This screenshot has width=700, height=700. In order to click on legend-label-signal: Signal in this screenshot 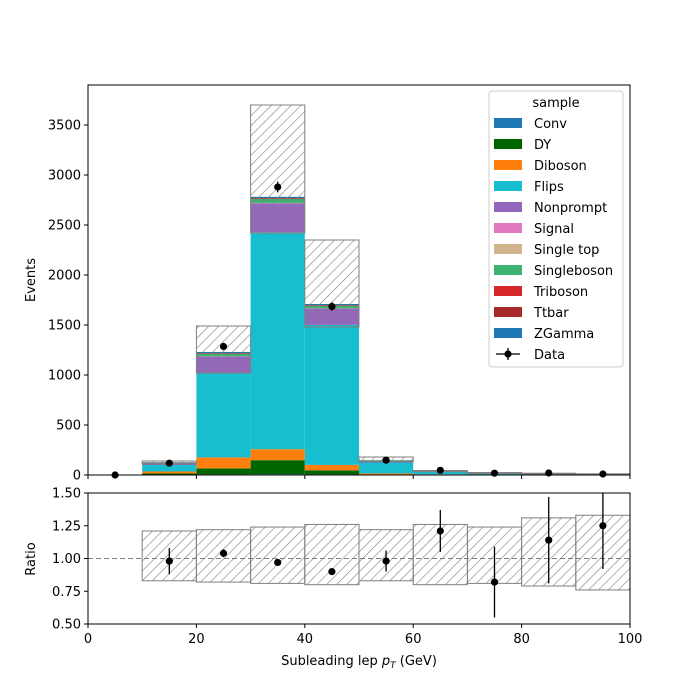, I will do `click(554, 229)`.